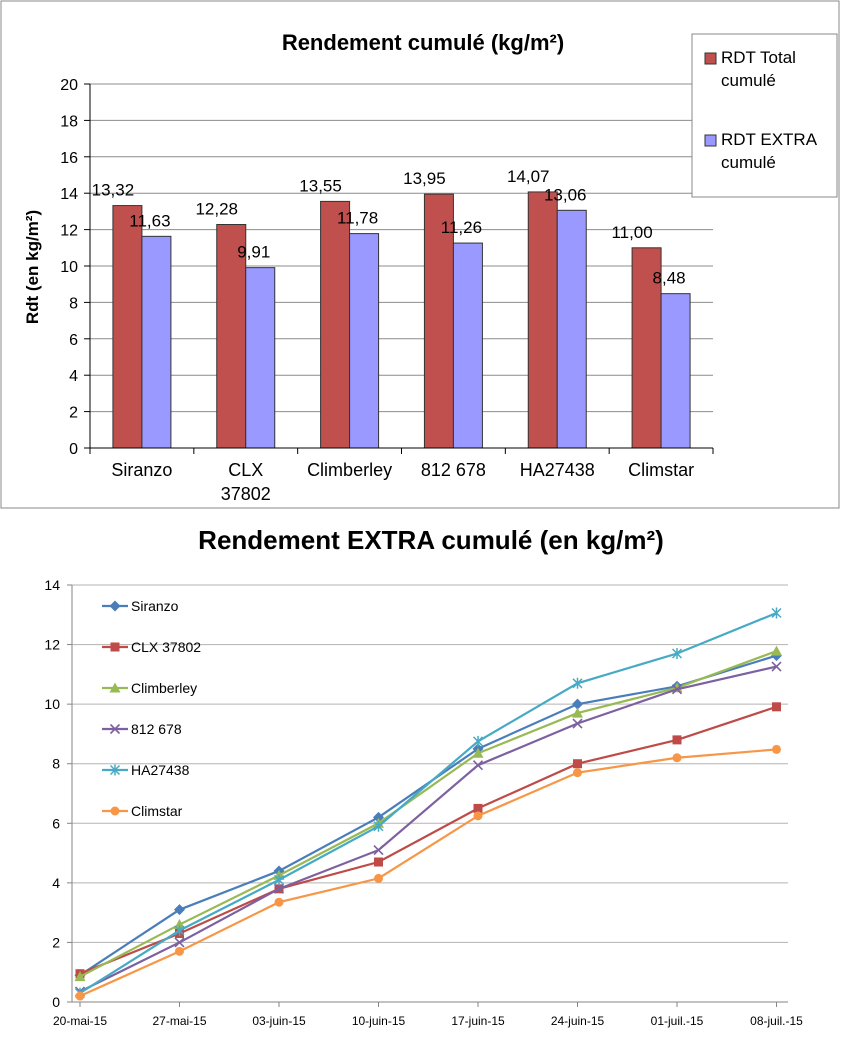 The height and width of the screenshot is (1061, 841). What do you see at coordinates (279, 1021) in the screenshot?
I see `x-tick-label: 03-juin-15` at bounding box center [279, 1021].